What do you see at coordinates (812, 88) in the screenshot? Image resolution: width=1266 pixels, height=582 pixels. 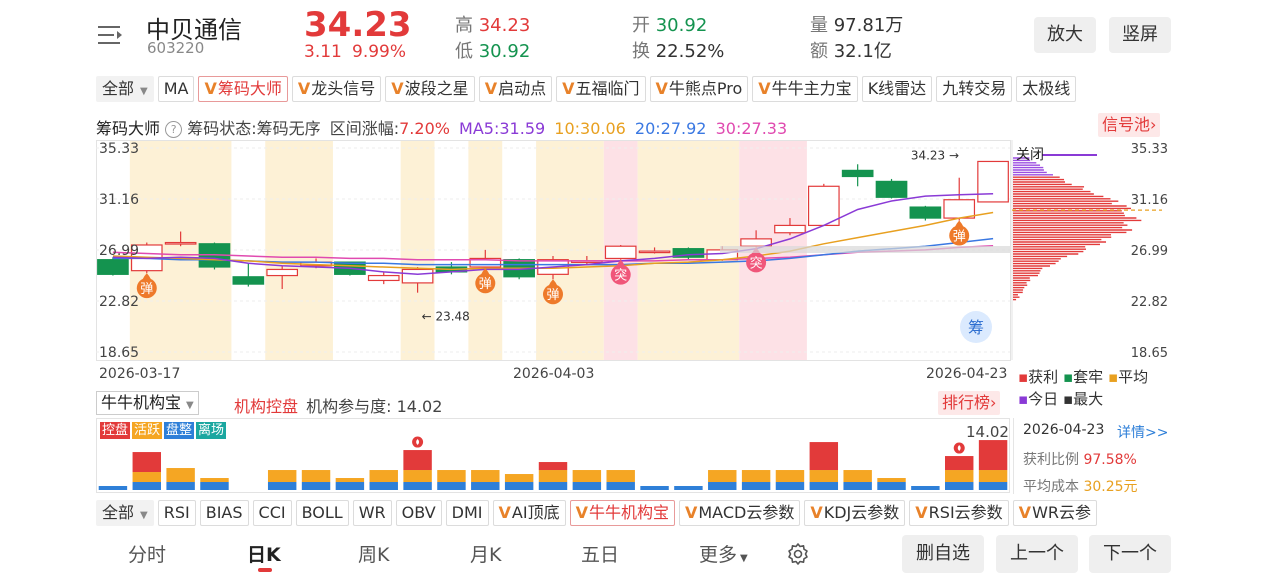 I see `indicator-tab-label: 牛牛主力宝` at bounding box center [812, 88].